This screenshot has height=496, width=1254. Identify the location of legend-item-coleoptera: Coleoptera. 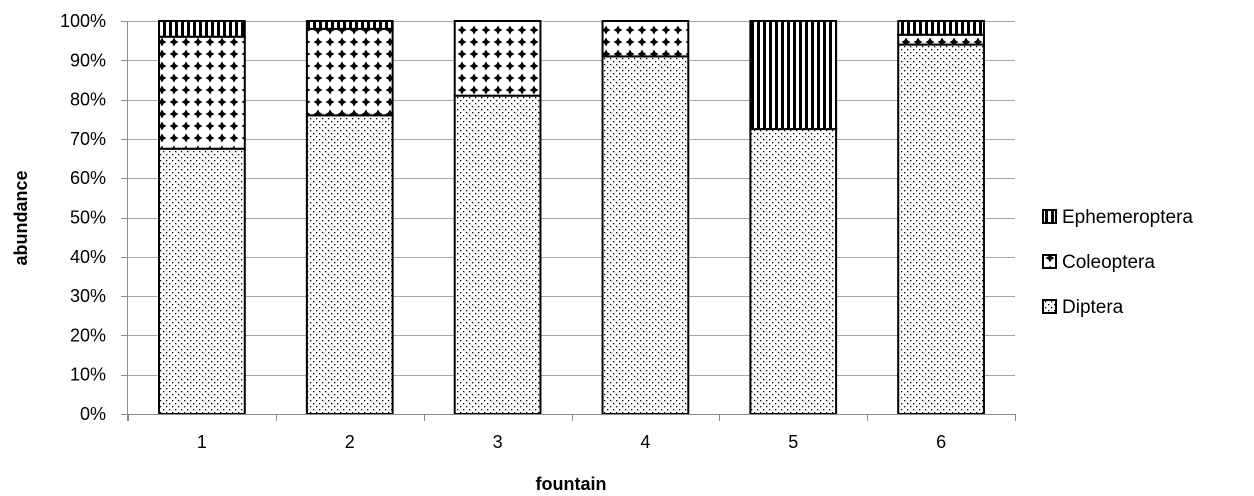
(1098, 262).